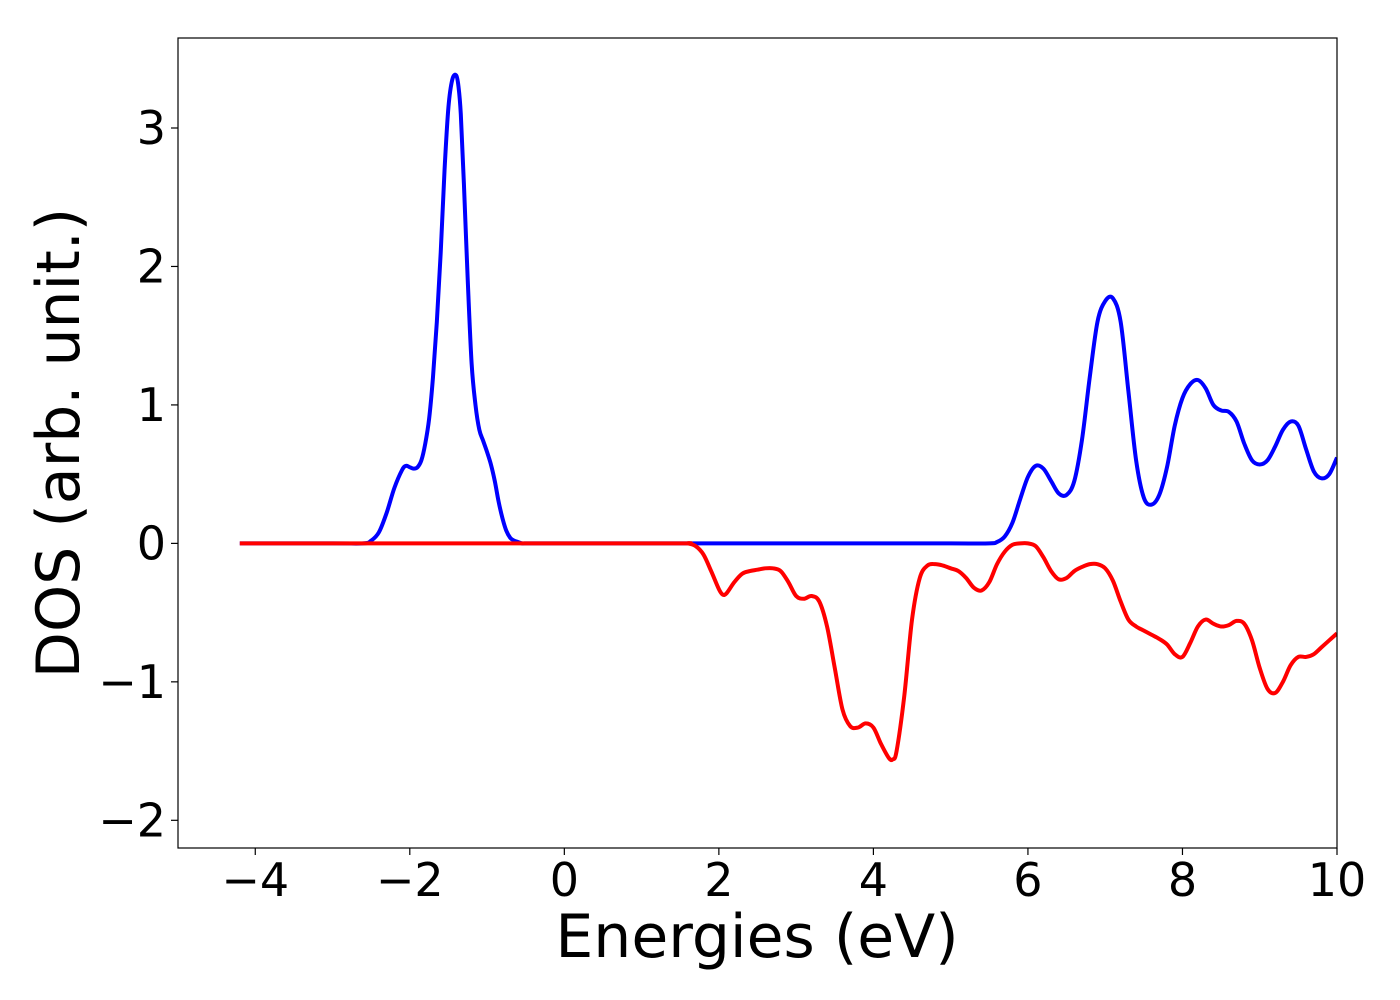  What do you see at coordinates (1337, 880) in the screenshot?
I see `x-tick-label: 10` at bounding box center [1337, 880].